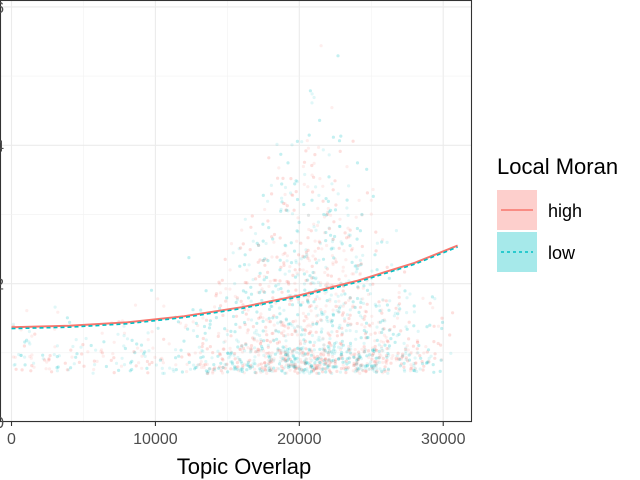 The image size is (640, 480). What do you see at coordinates (443, 439) in the screenshot?
I see `x-tick-label: 30000` at bounding box center [443, 439].